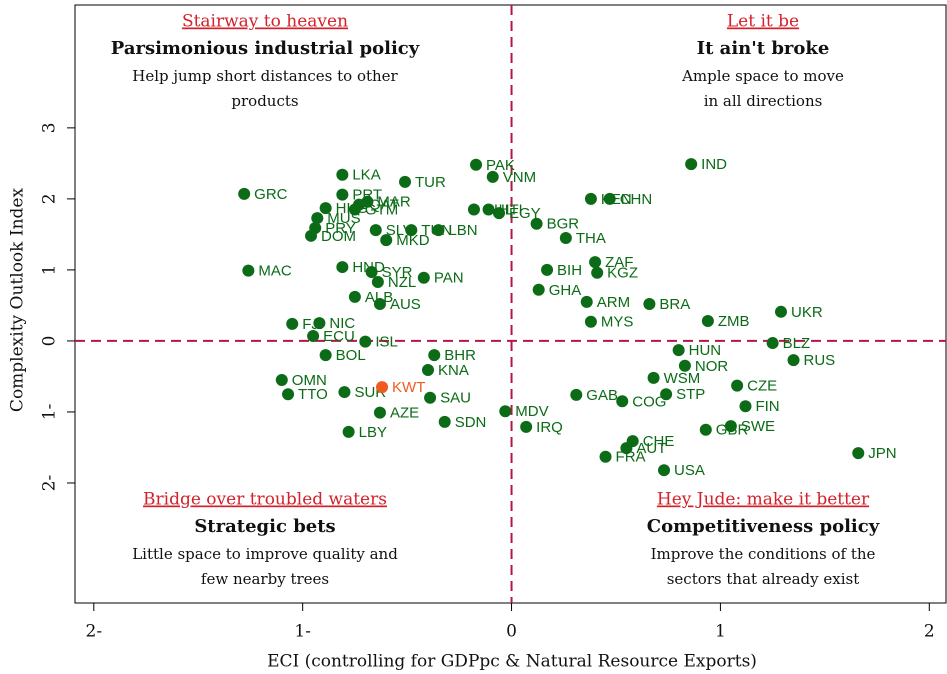 The width and height of the screenshot is (947, 674). I want to click on point-label: BRA, so click(674, 304).